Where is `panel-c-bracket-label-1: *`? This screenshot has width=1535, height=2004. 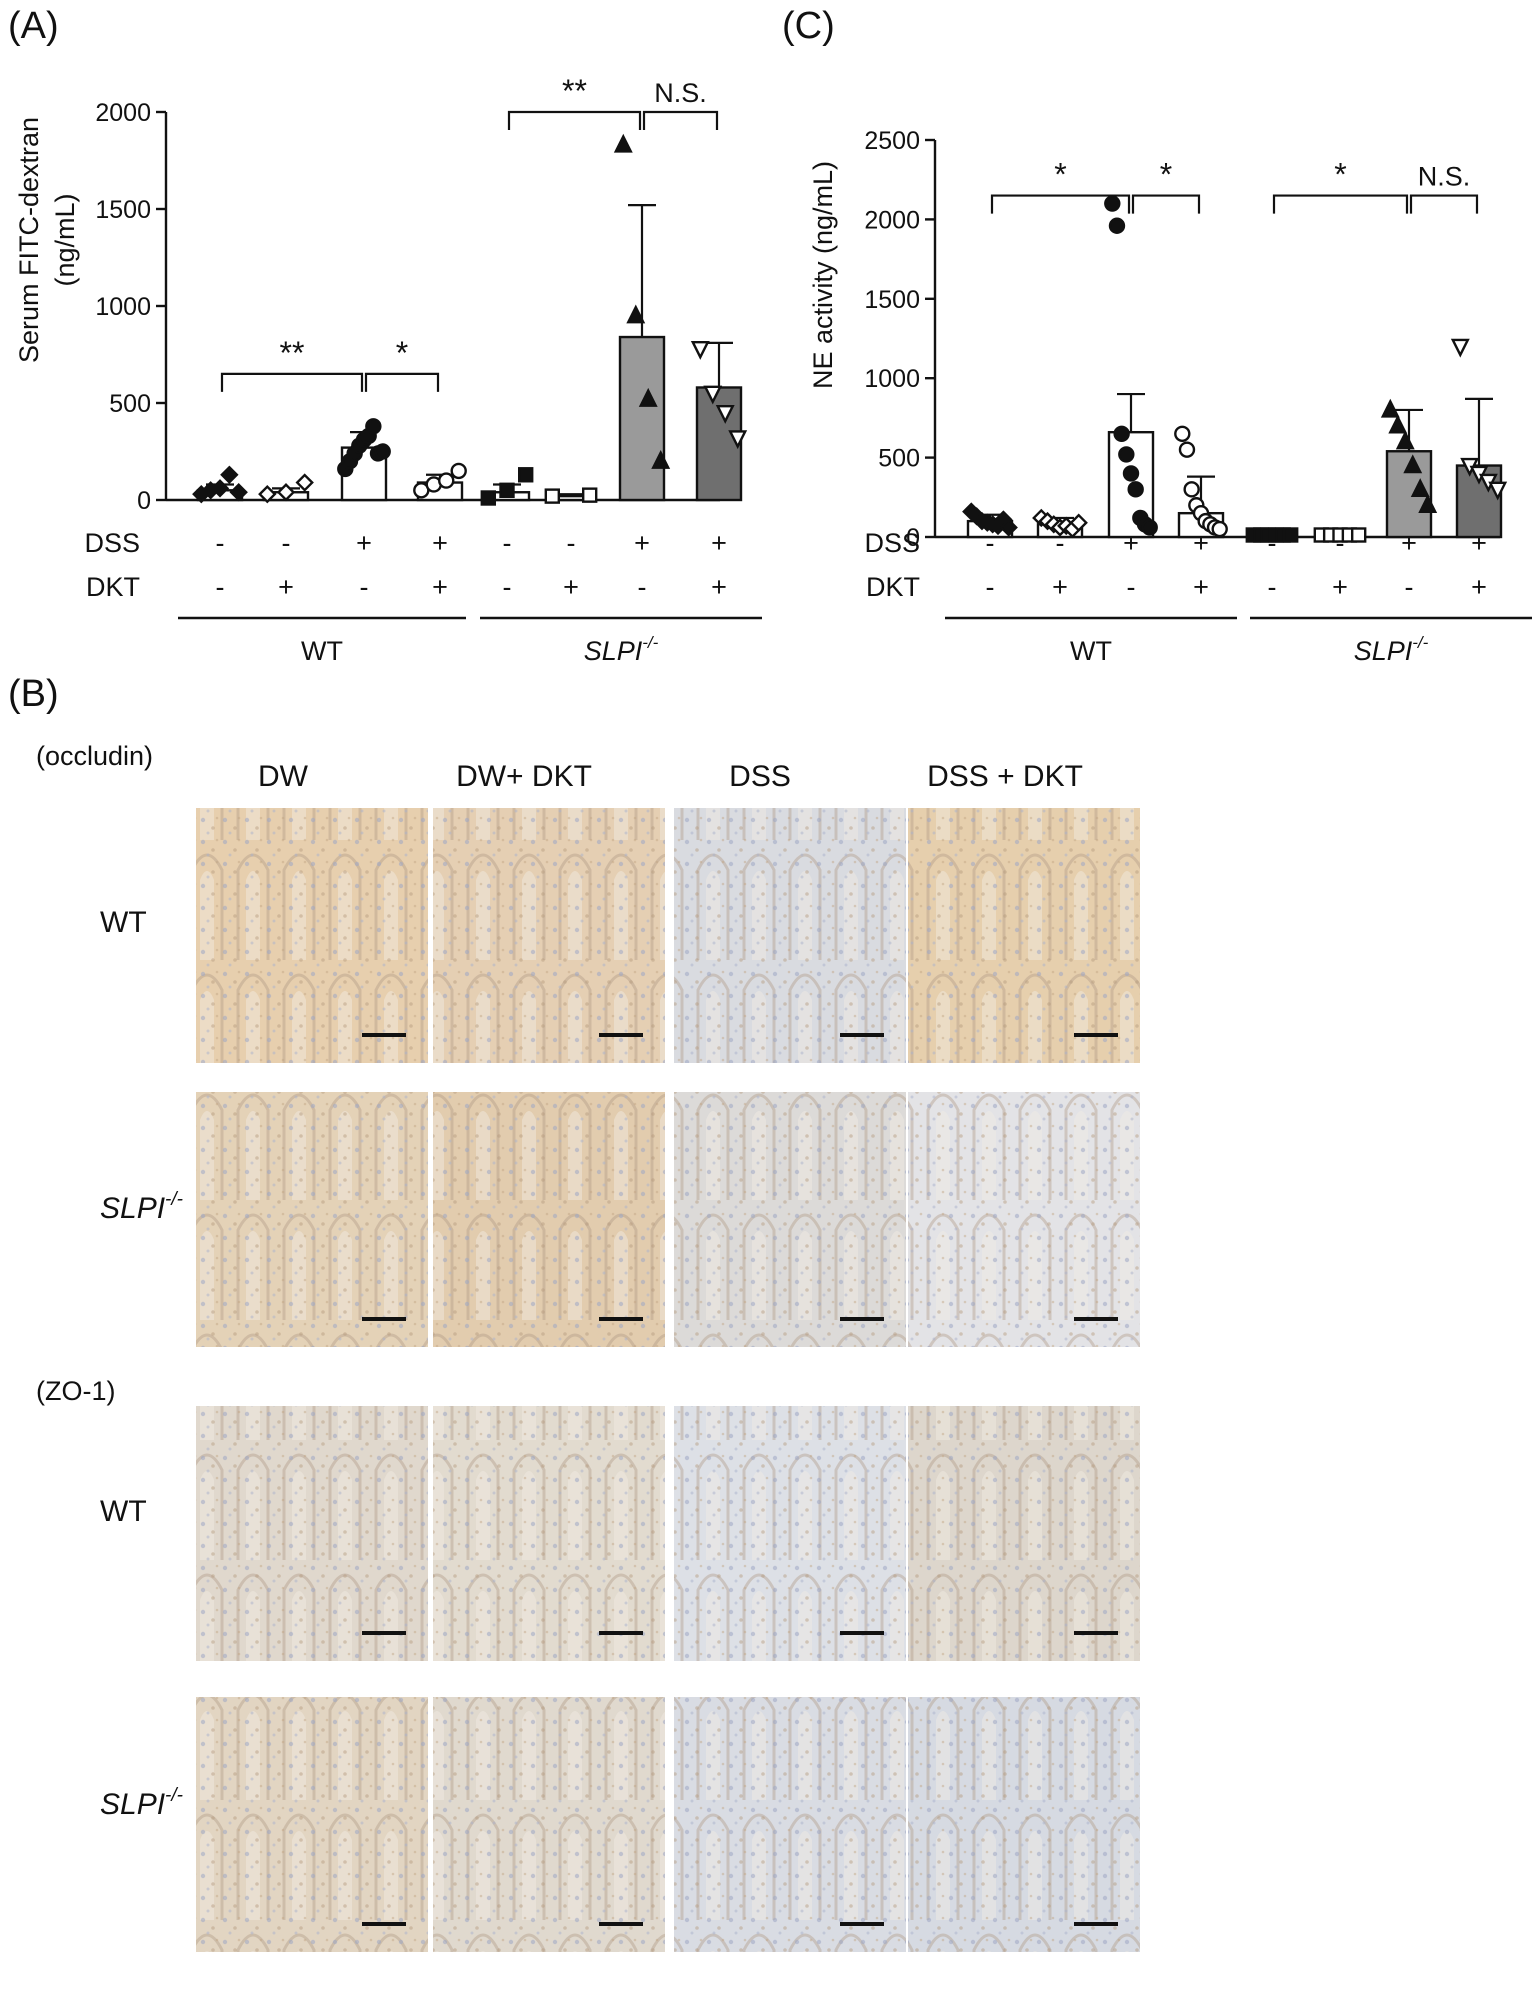
panel-c-bracket-label-1: * is located at coordinates (1166, 175).